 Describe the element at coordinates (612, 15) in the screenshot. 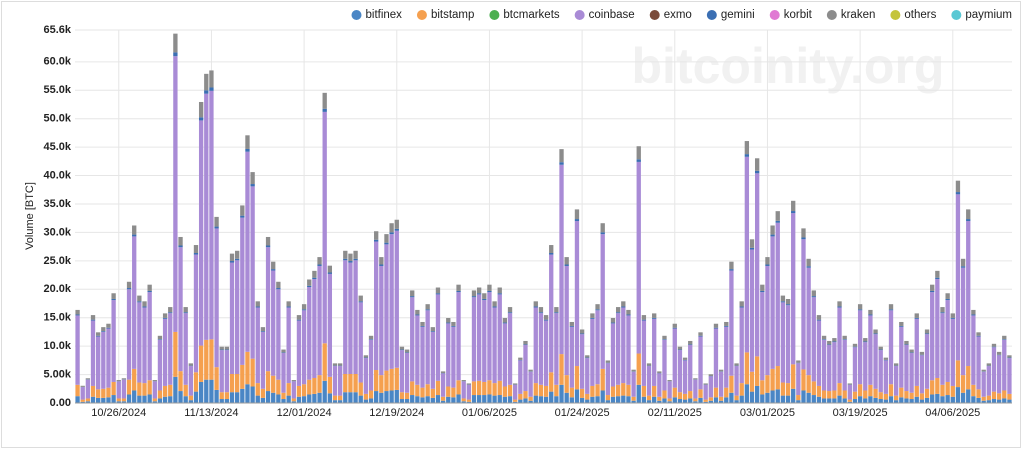

I see `legend-label: coinbase` at that location.